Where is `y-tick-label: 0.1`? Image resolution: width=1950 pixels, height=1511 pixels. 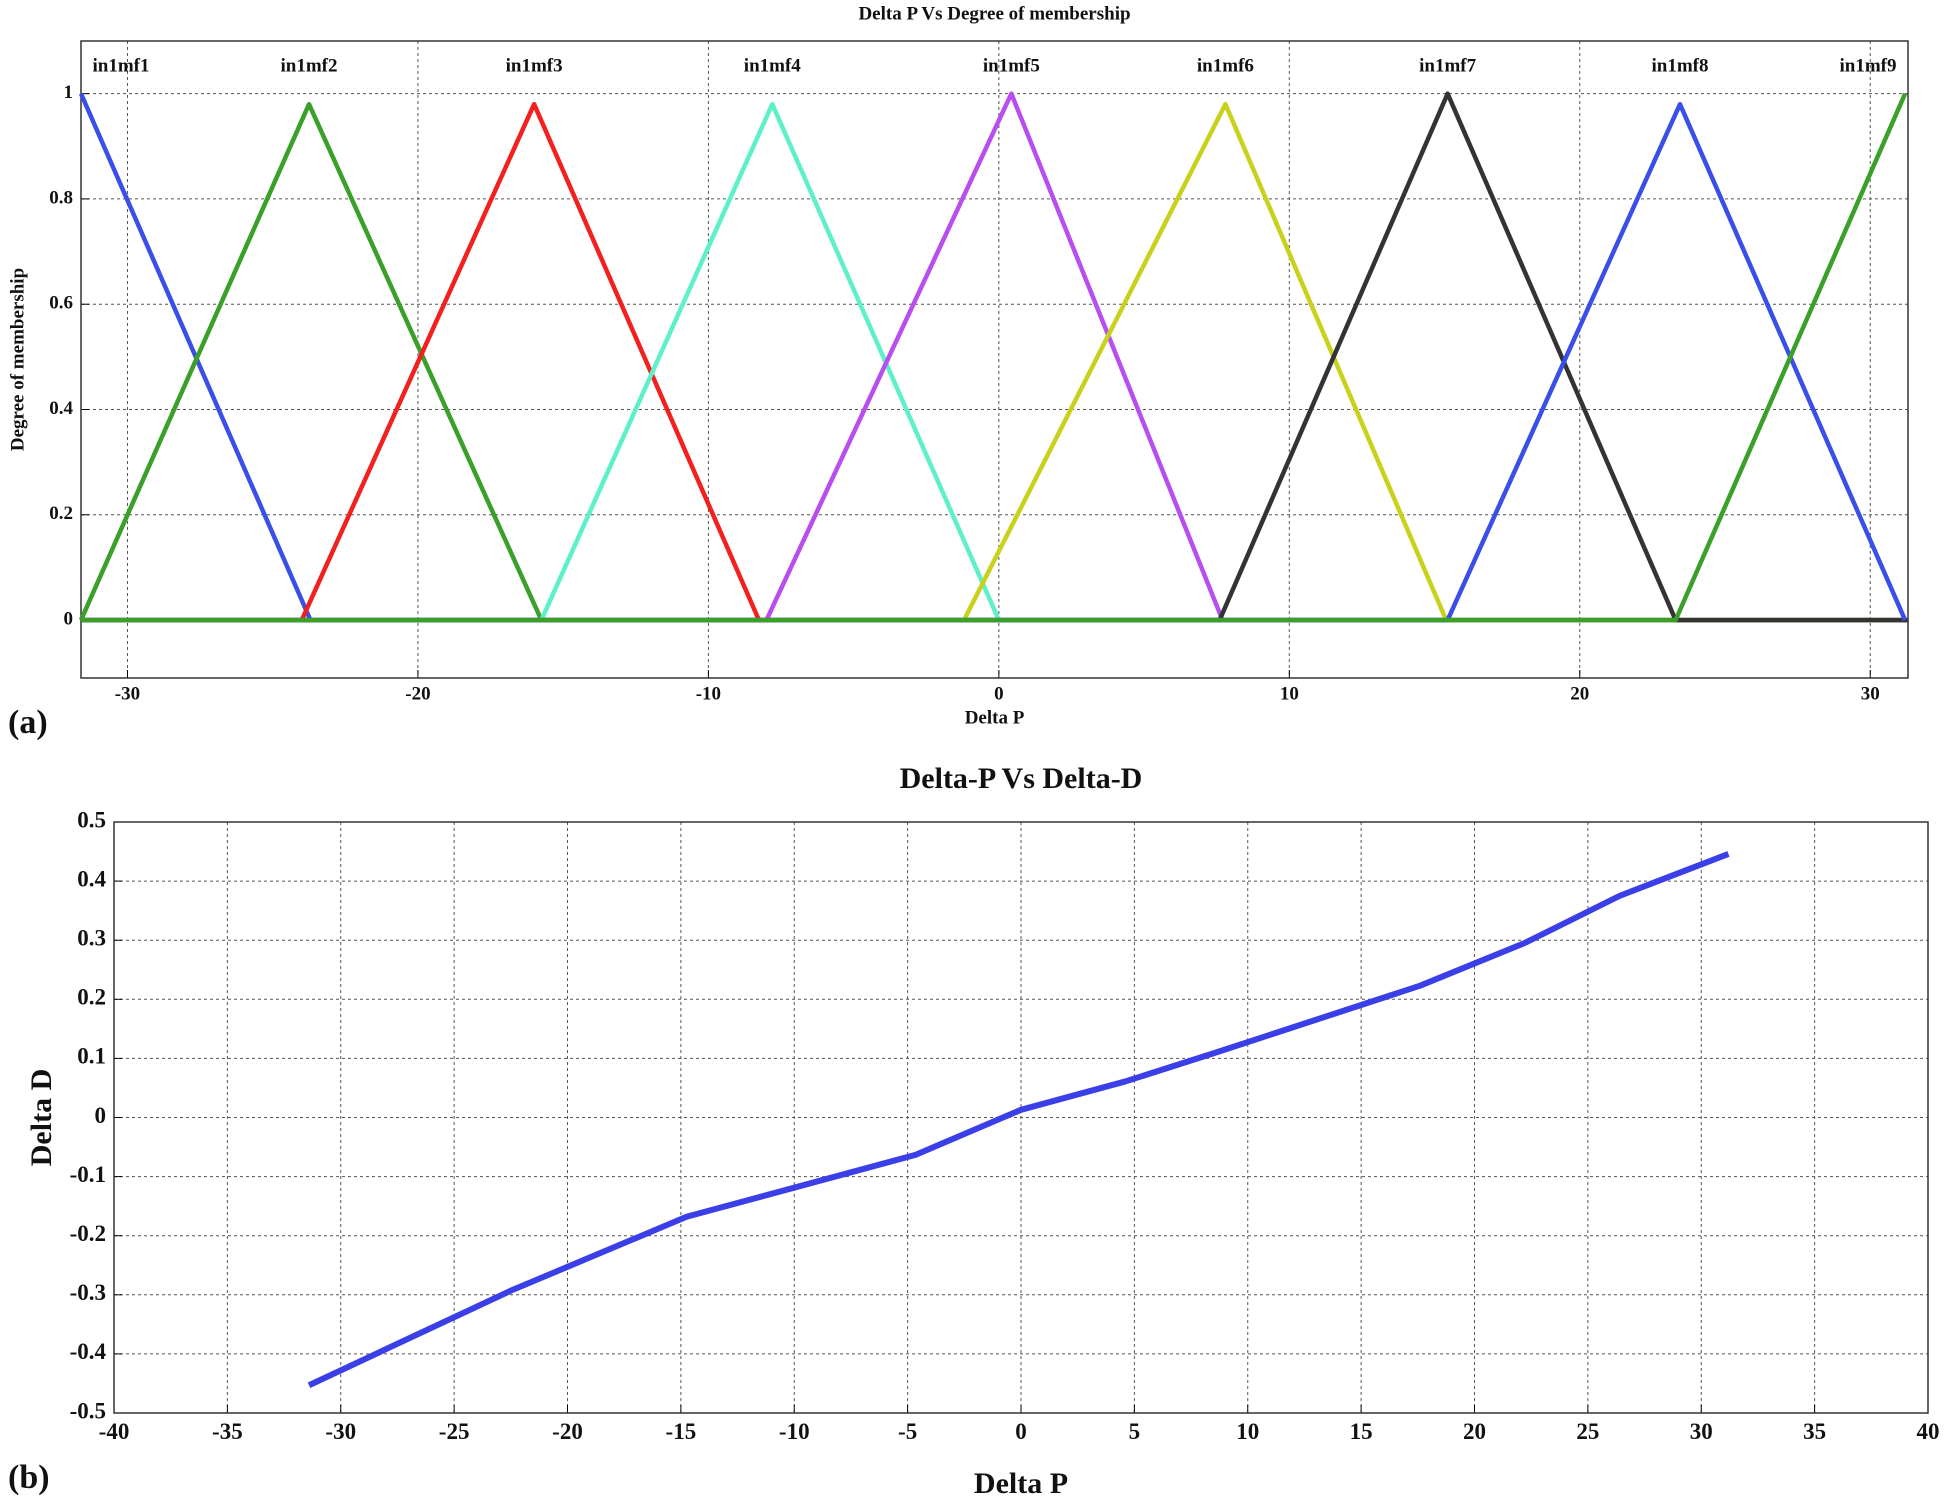 y-tick-label: 0.1 is located at coordinates (91, 1056).